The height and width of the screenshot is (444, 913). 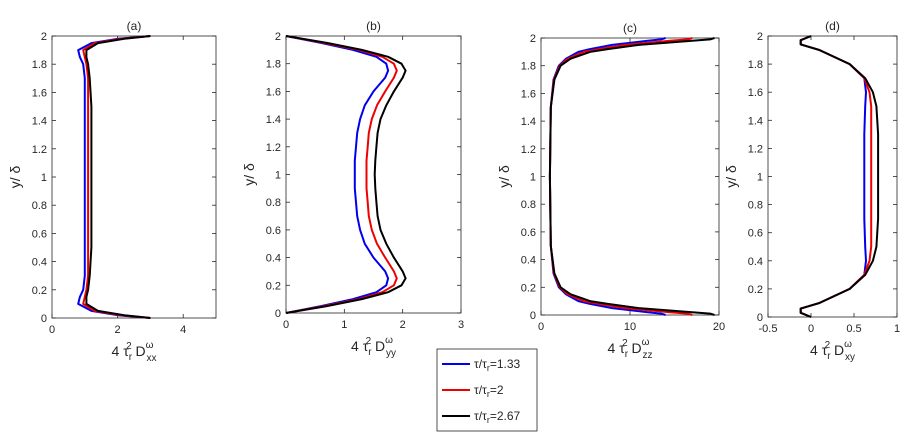 I want to click on x-axis-label: 4 τr2 Dω yy, so click(x=373, y=347).